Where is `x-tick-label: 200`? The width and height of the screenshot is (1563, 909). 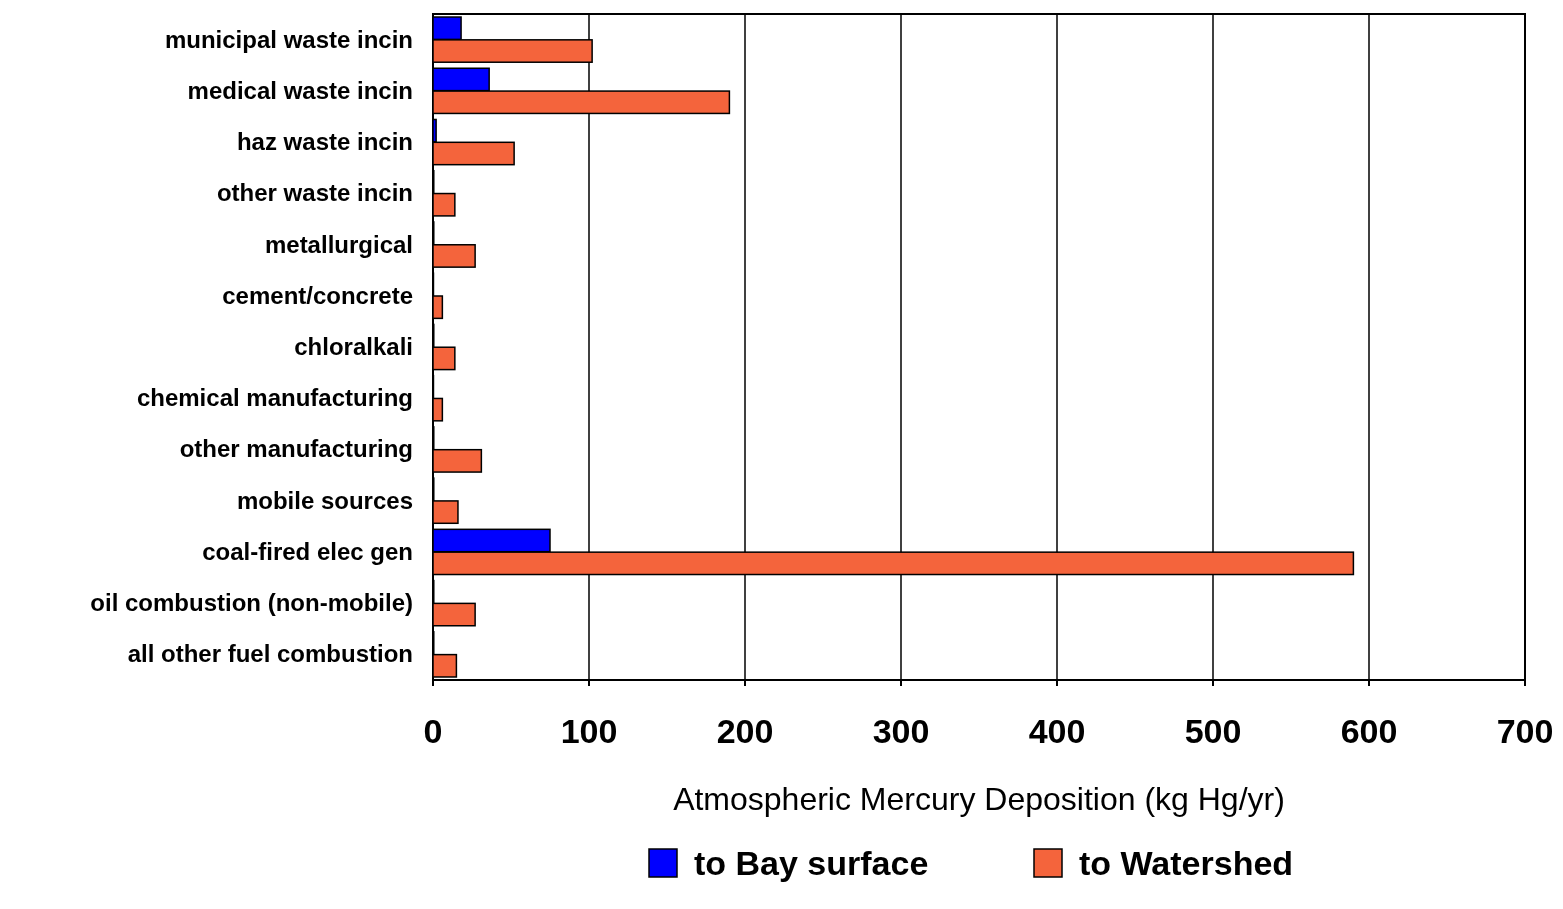 x-tick-label: 200 is located at coordinates (745, 731).